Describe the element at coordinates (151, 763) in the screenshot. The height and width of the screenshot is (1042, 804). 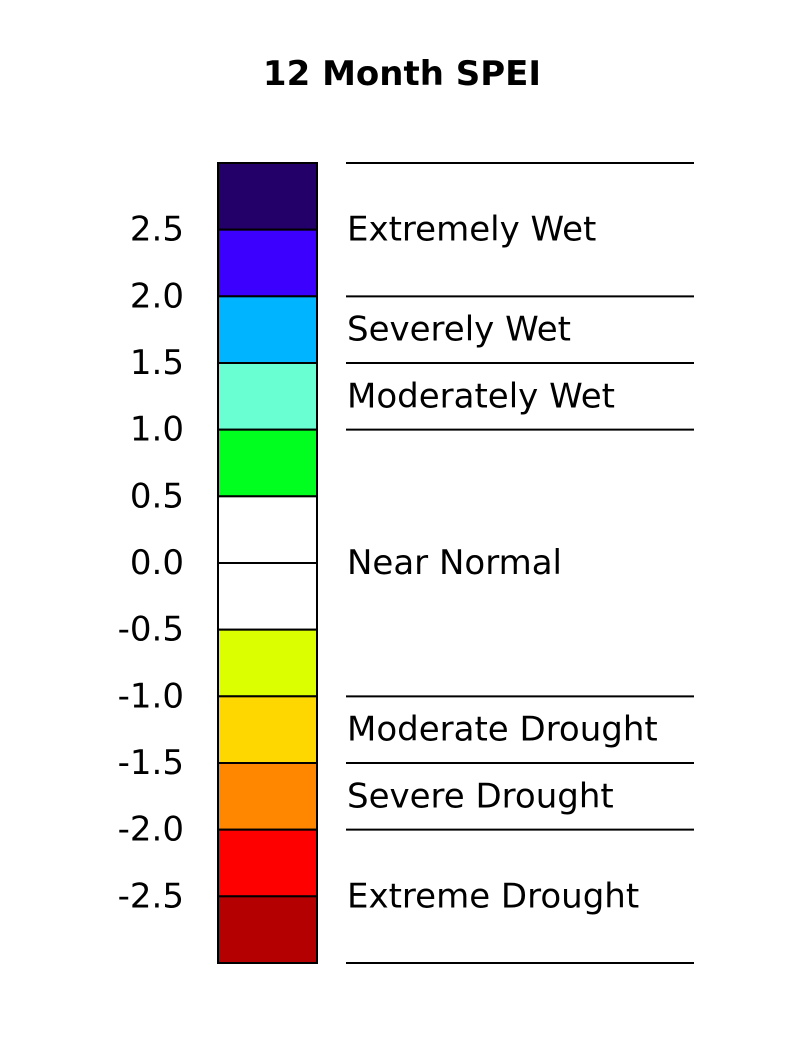
I see `tick-label: -1.5` at that location.